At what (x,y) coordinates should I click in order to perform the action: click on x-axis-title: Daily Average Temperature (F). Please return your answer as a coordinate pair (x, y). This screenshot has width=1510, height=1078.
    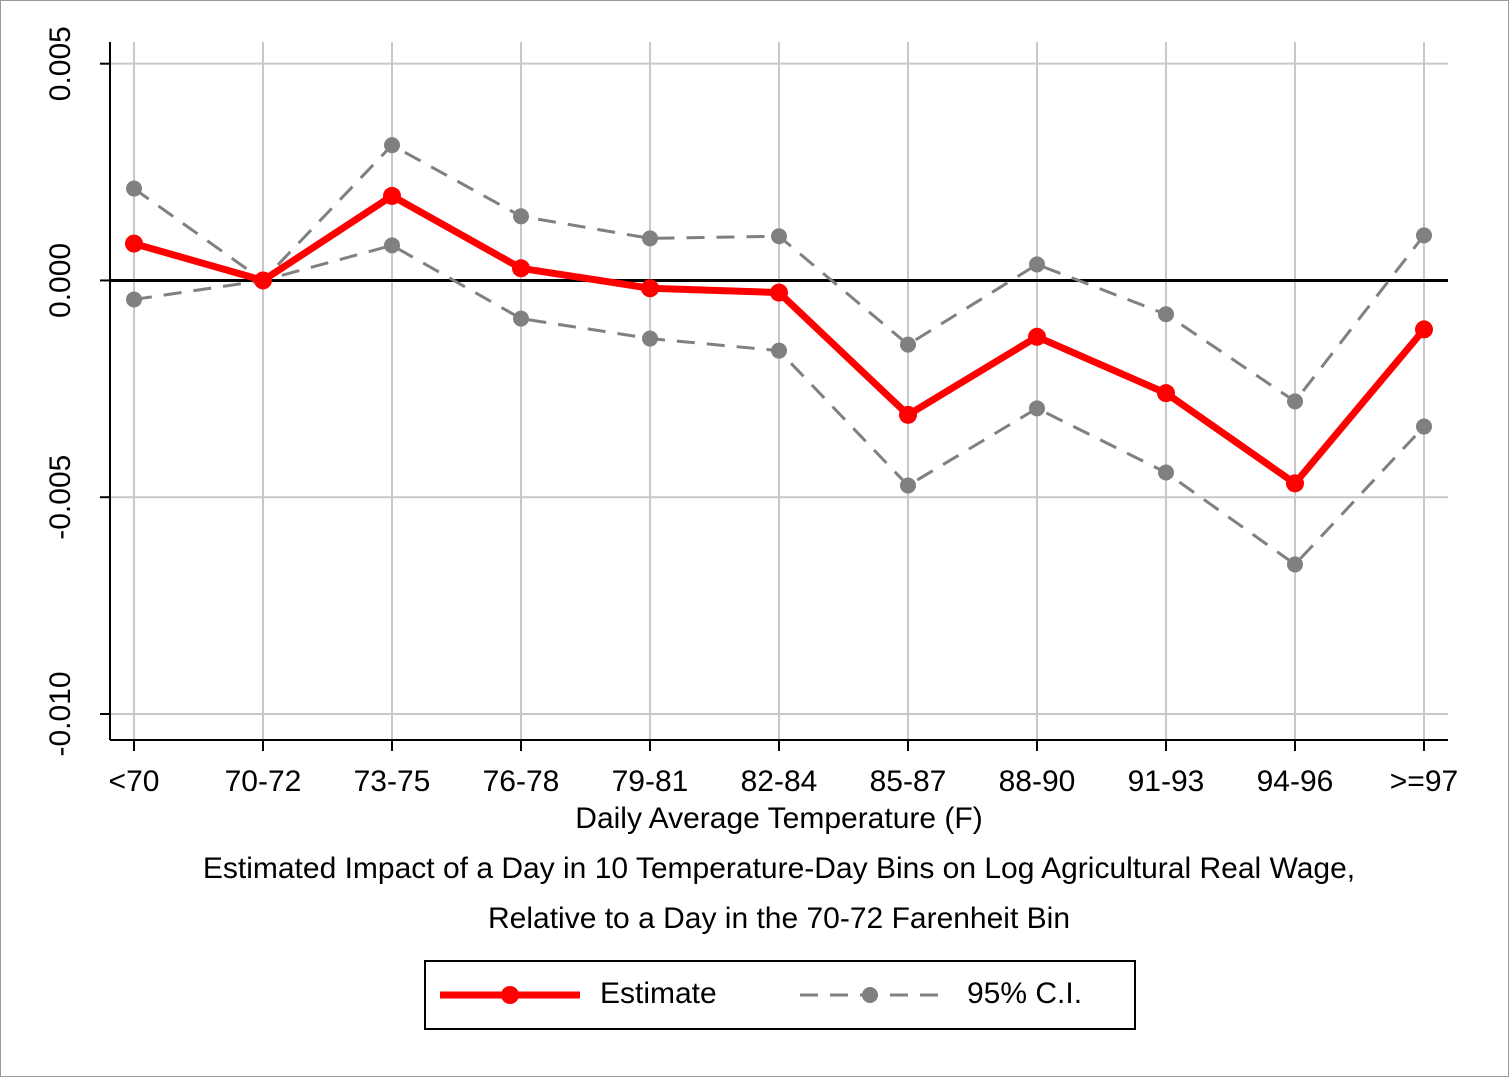
    Looking at the image, I should click on (778, 818).